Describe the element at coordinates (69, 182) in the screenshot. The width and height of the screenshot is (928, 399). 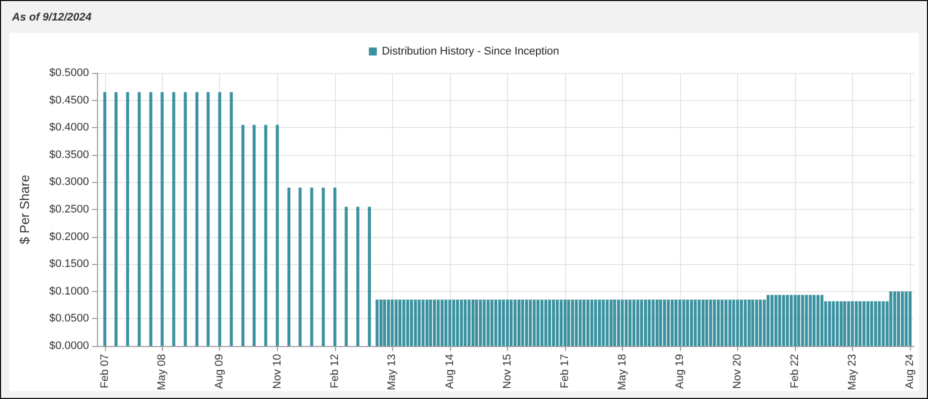
I see `y-tick-label: $0.3000` at that location.